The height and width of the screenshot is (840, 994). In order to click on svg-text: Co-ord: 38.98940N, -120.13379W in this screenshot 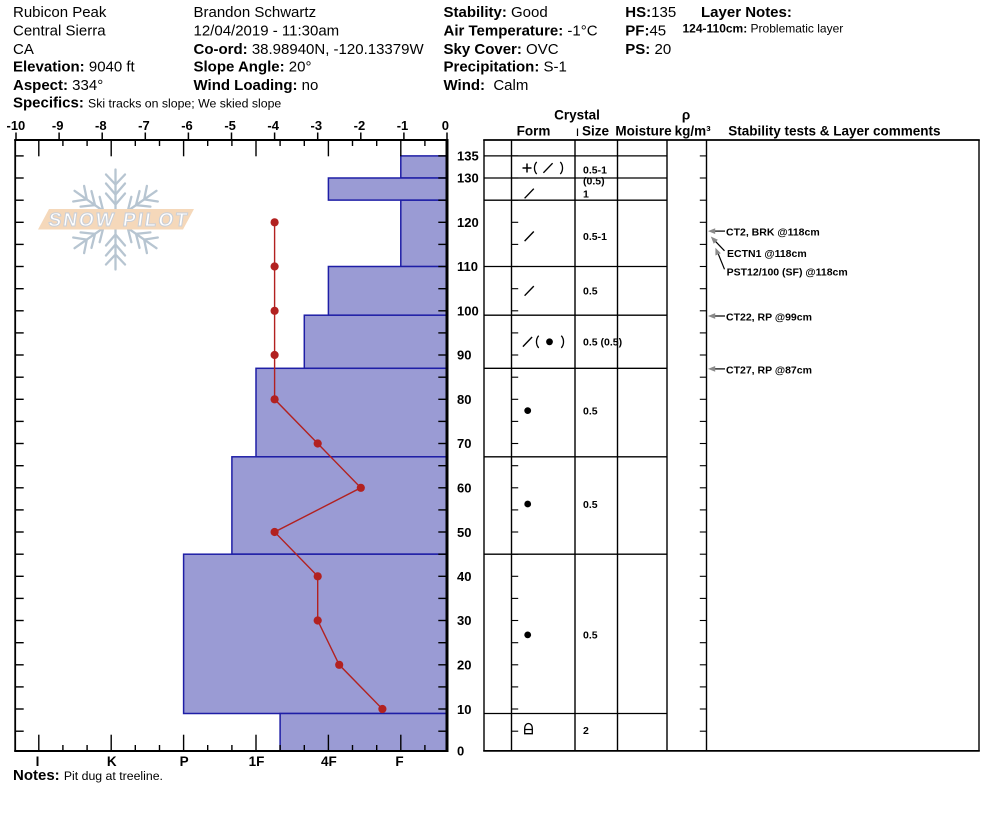, I will do `click(309, 49)`.